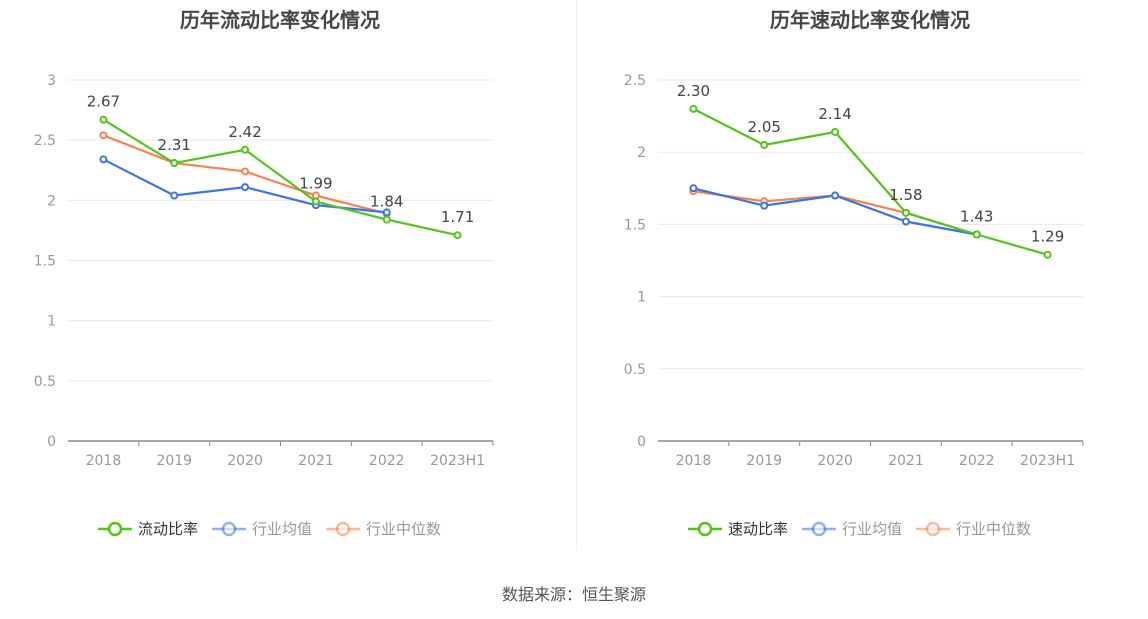 This screenshot has width=1148, height=619. I want to click on data-label: 2.30, so click(693, 91).